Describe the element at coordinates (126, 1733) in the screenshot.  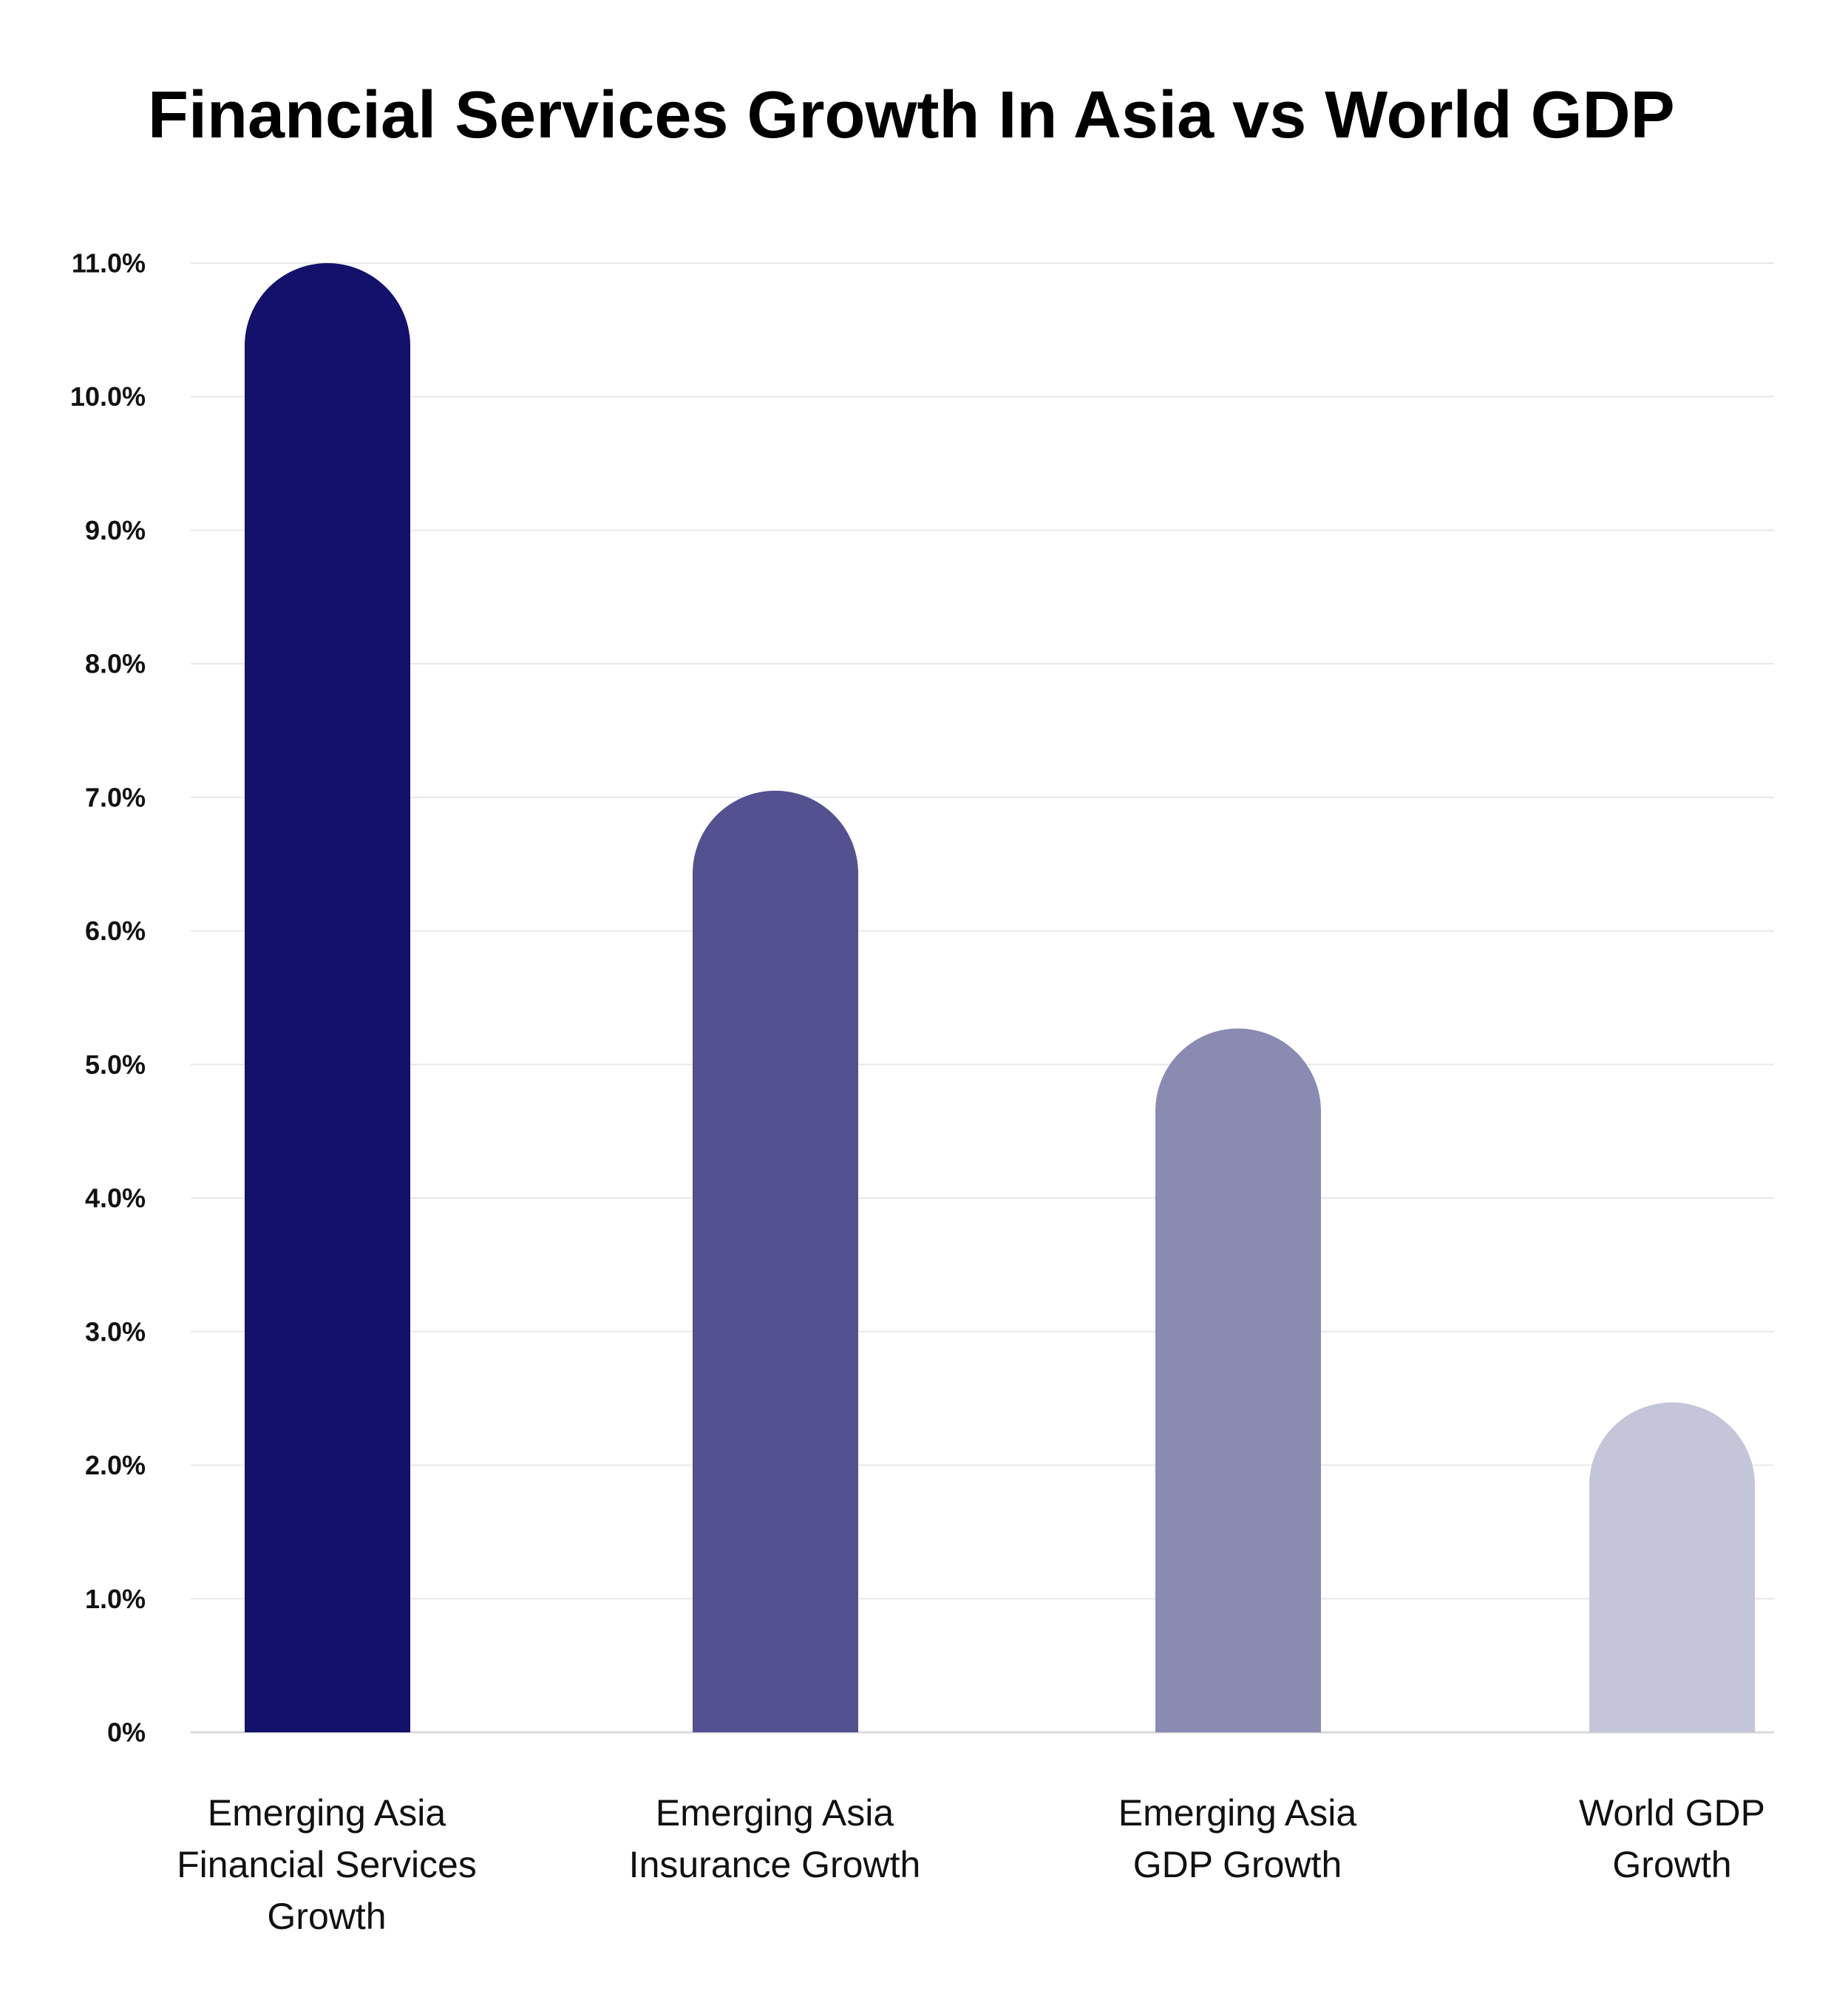
I see `y-tick-label: 0%` at that location.